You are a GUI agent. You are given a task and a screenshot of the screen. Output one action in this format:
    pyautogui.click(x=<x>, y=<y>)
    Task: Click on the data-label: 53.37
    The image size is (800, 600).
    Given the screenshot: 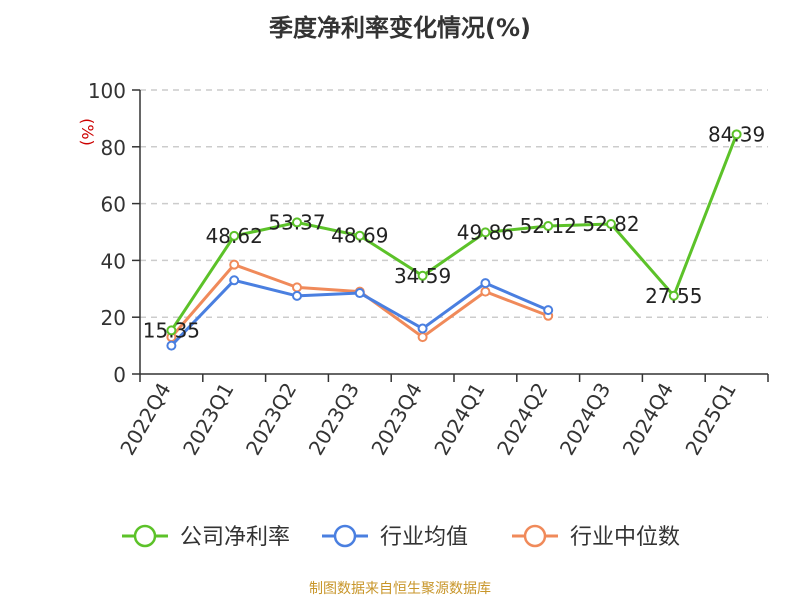 What is the action you would take?
    pyautogui.click(x=296, y=222)
    